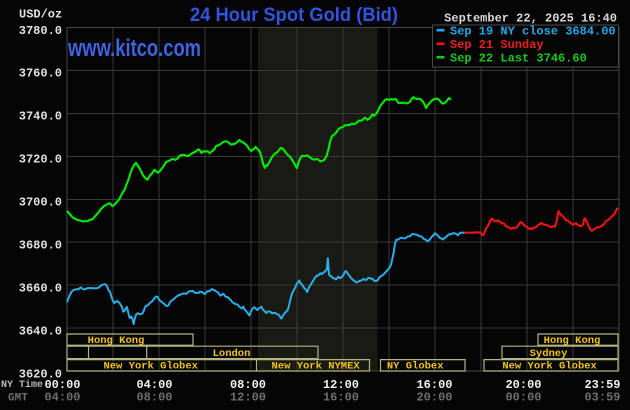 The width and height of the screenshot is (630, 410). I want to click on svg-text: 24 Hour Spot Gold (Bid), so click(294, 15).